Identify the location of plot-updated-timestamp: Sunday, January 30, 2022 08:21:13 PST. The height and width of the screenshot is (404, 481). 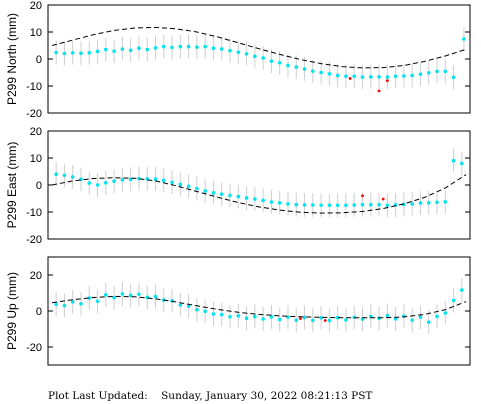
(267, 396).